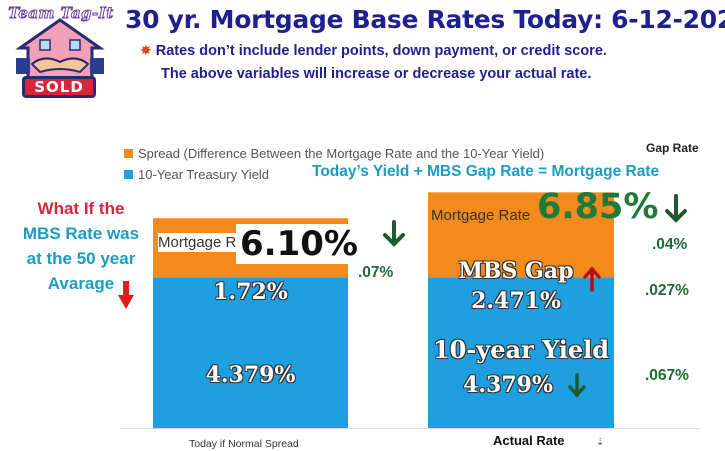 The width and height of the screenshot is (725, 451). What do you see at coordinates (81, 208) in the screenshot?
I see `what-if-line-1: What If the` at bounding box center [81, 208].